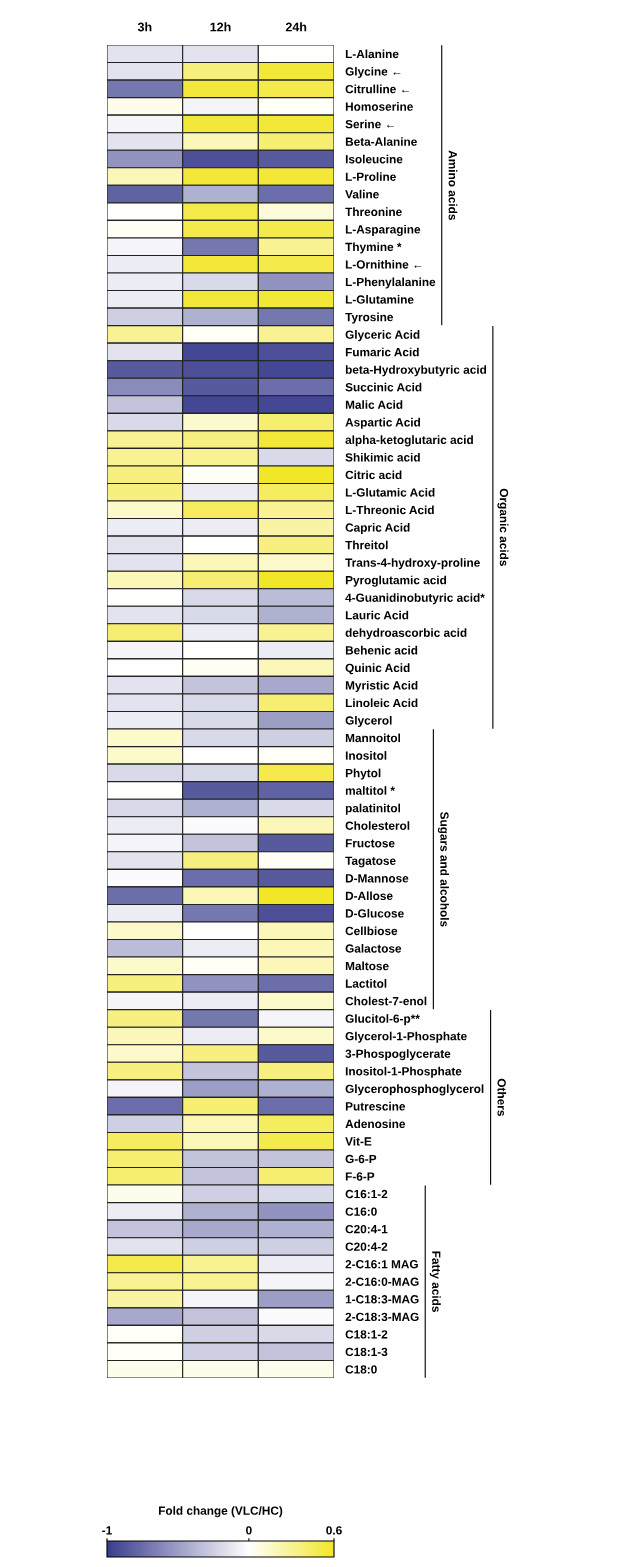 The height and width of the screenshot is (1567, 629). Describe the element at coordinates (382, 457) in the screenshot. I see `y-tick-label: Shikimic acid` at that location.